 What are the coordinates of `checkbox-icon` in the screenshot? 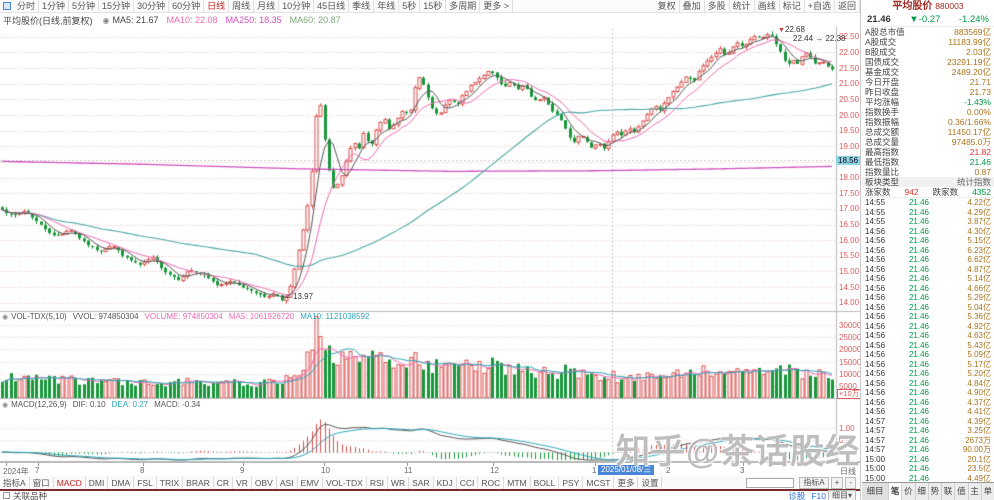 It's located at (6, 495).